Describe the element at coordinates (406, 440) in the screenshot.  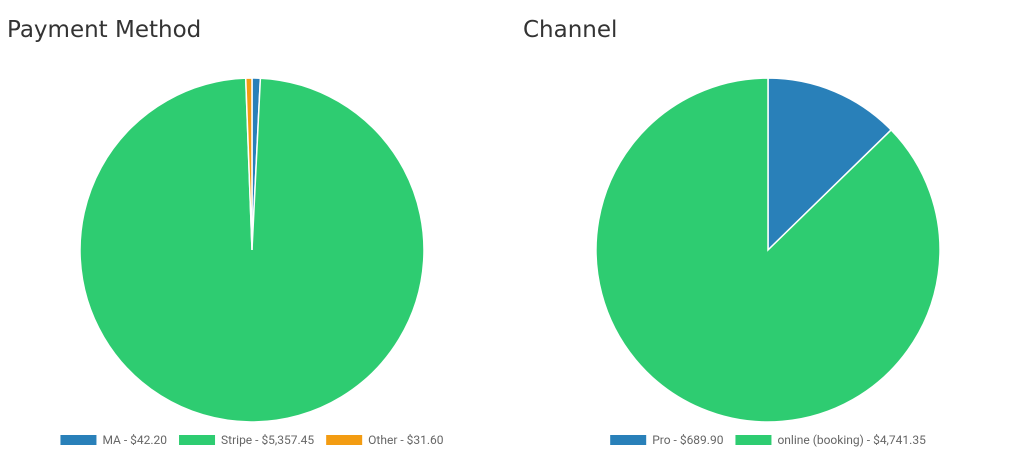
I see `legend-label: Other - $31.60` at that location.